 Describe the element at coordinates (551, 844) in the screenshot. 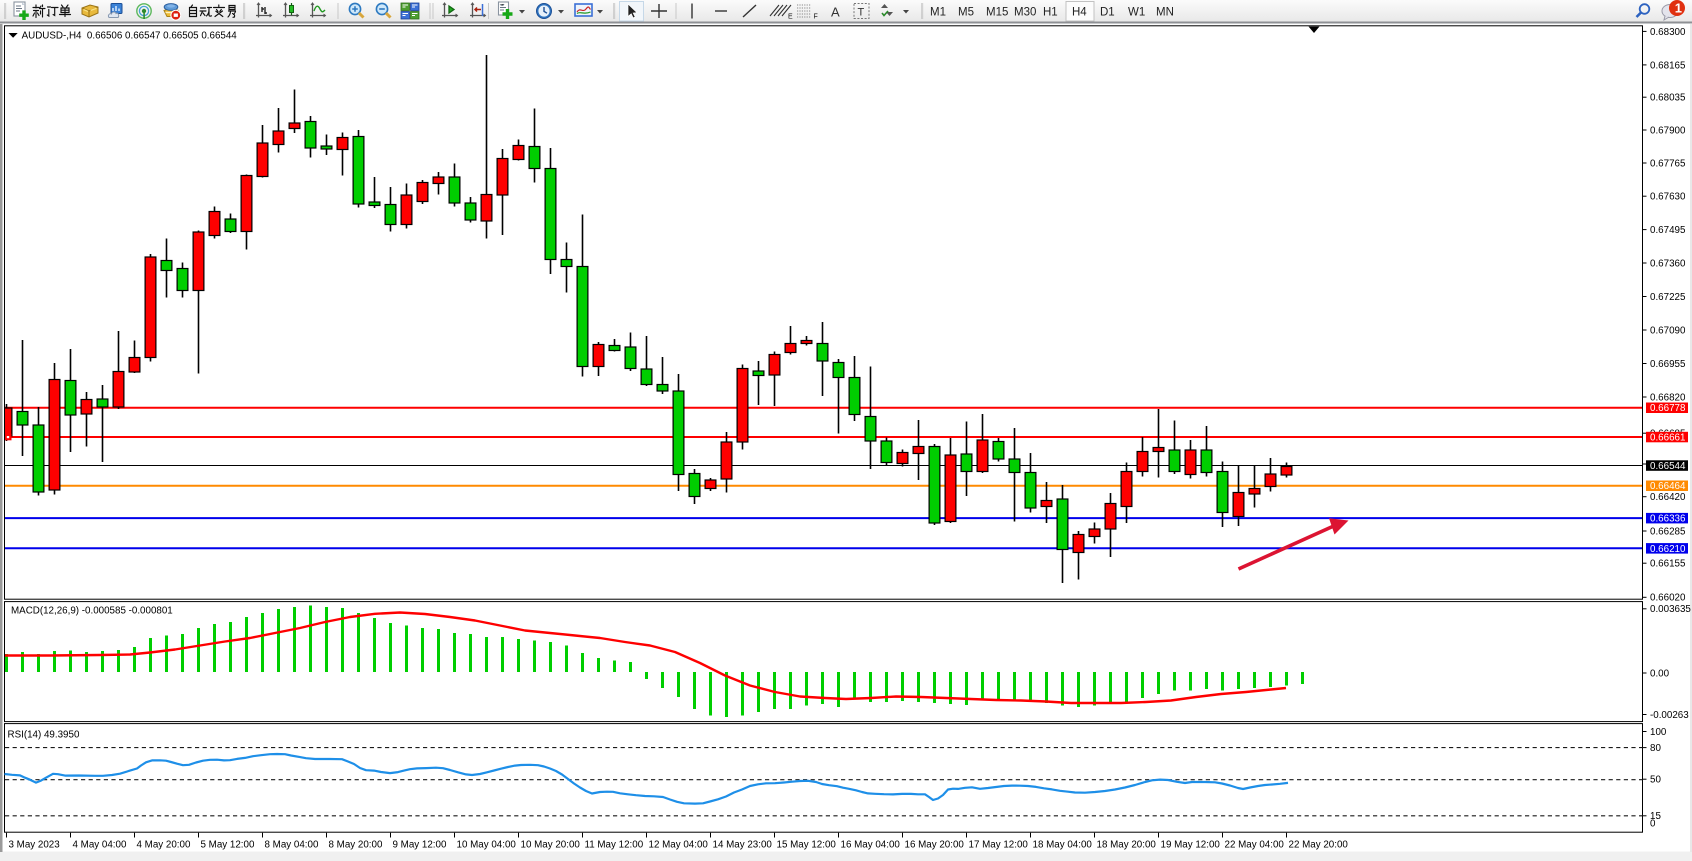

I see `svg-text: 10 May 20:00` at that location.